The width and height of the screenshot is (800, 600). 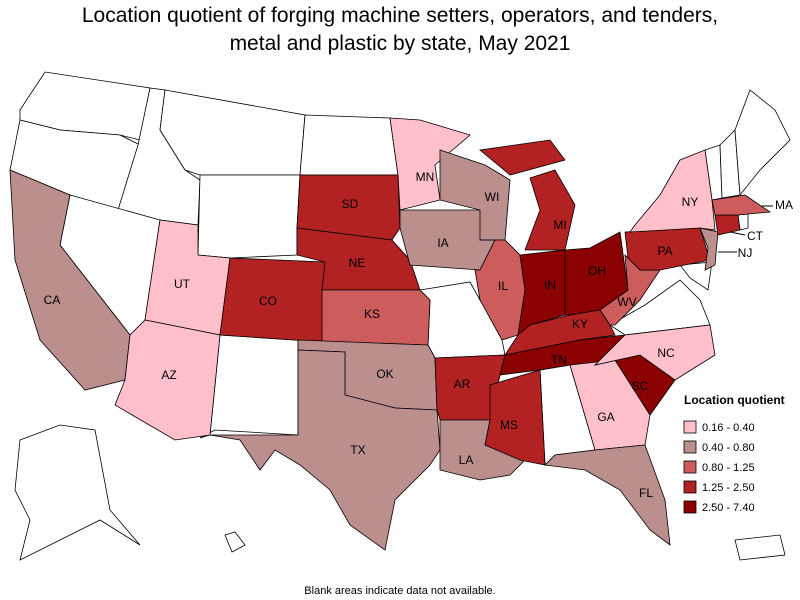 I want to click on state-label: KS, so click(x=372, y=314).